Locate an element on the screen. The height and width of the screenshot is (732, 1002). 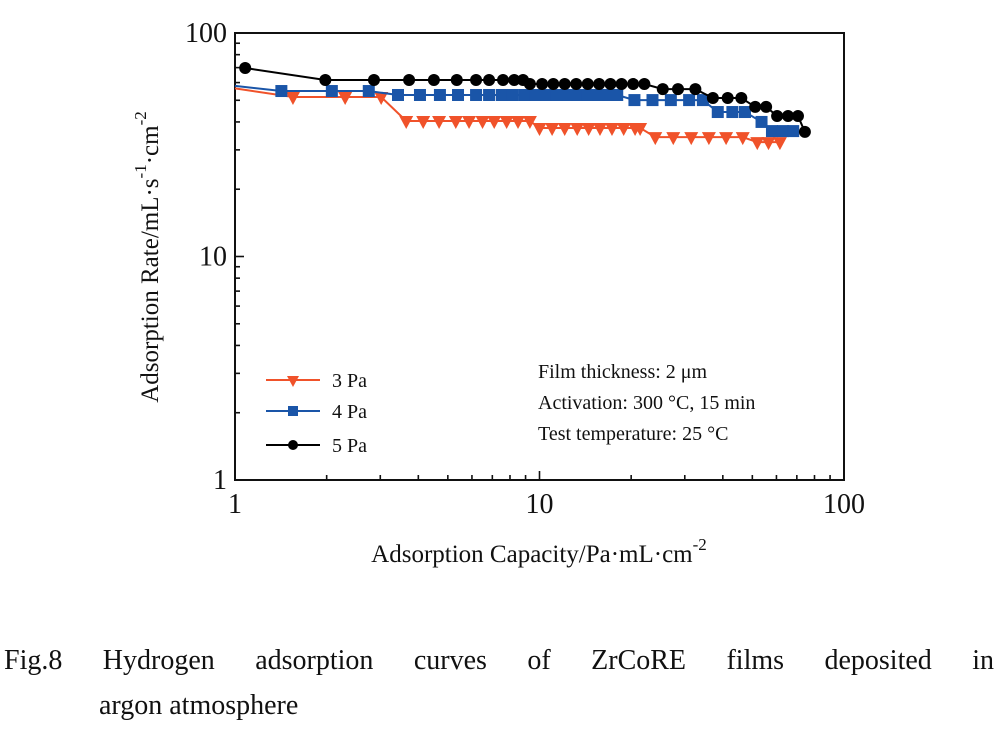
x-tick-label: 1 is located at coordinates (235, 504).